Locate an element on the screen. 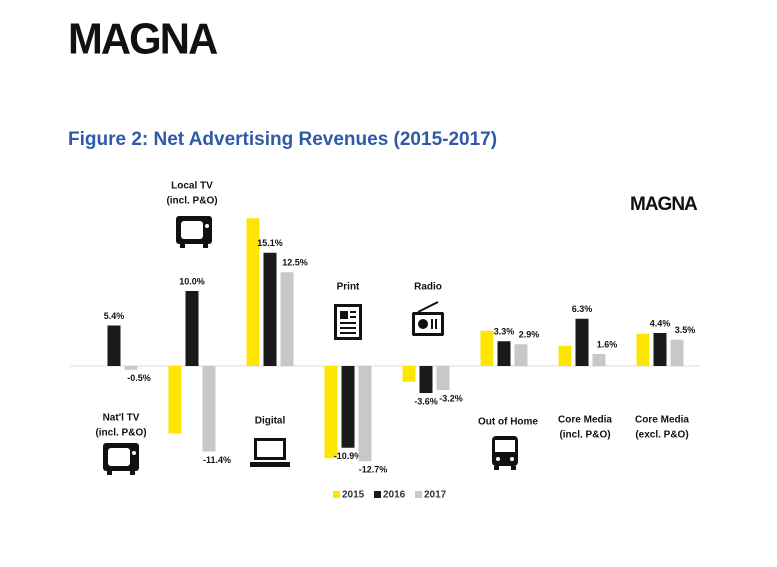 The width and height of the screenshot is (777, 567). value-label: 4.4% is located at coordinates (660, 323).